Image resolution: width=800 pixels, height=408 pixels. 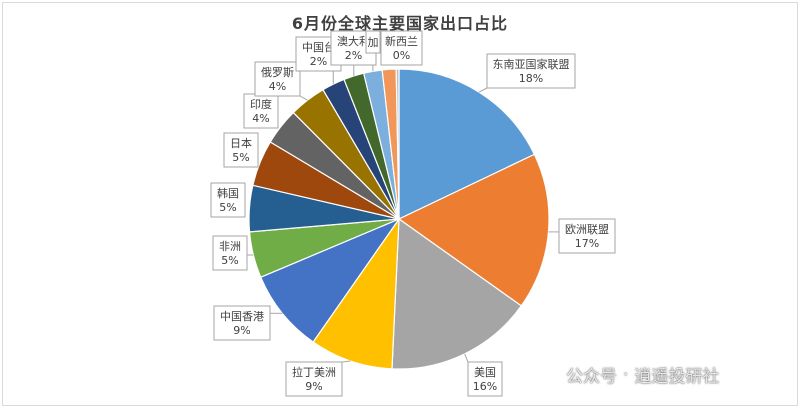 I want to click on slice-label: 日本, so click(x=241, y=143).